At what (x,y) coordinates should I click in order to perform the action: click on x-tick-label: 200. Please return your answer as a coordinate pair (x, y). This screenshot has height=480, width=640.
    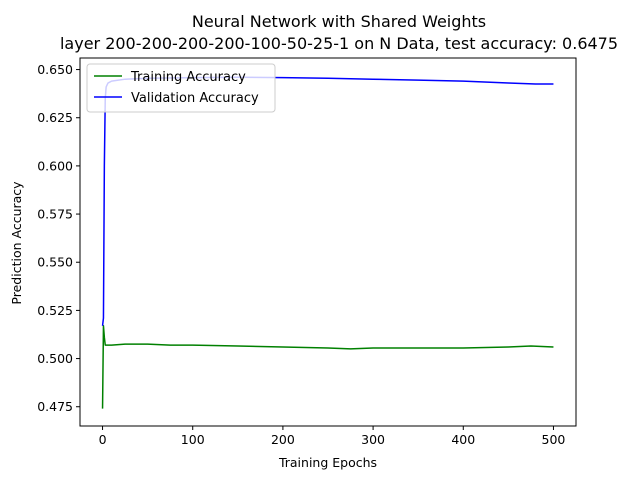
    Looking at the image, I should click on (283, 439).